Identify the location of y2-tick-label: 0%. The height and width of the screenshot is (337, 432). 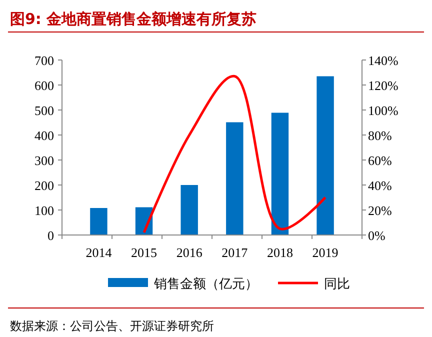
(377, 235).